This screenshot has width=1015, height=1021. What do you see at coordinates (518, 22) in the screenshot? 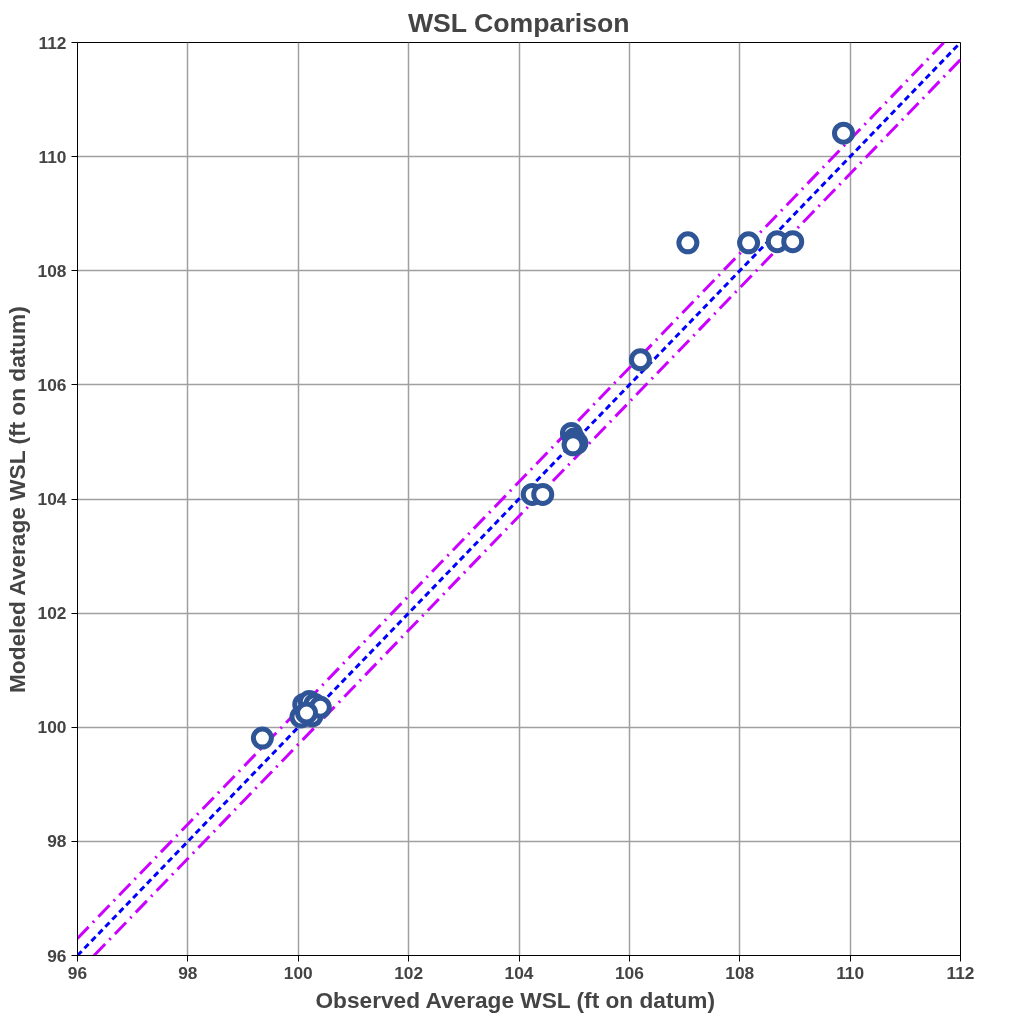
I see `chart-title: WSL Comparison` at bounding box center [518, 22].